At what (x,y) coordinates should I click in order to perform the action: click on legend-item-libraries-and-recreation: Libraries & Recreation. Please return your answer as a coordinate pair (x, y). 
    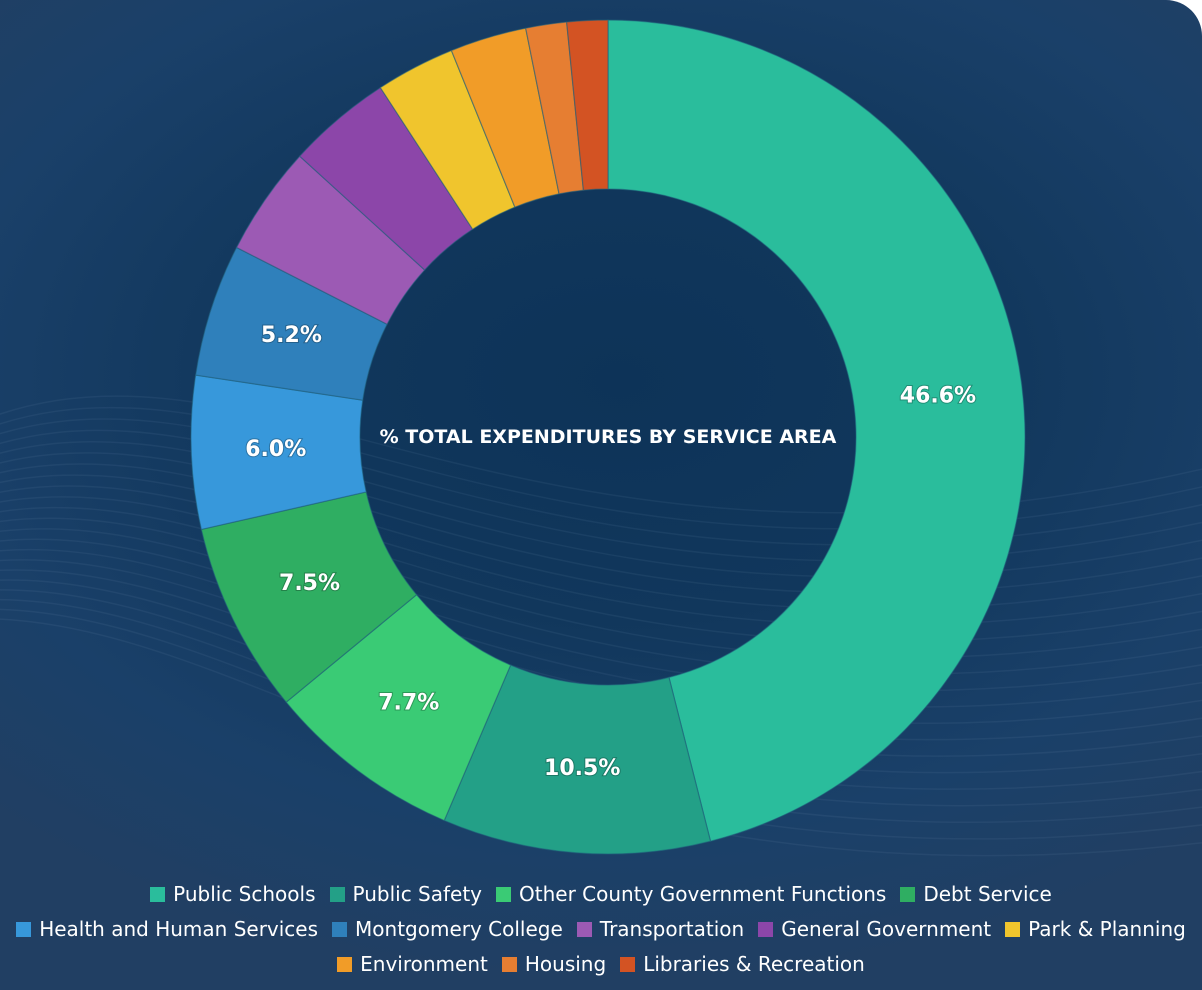
    Looking at the image, I should click on (742, 964).